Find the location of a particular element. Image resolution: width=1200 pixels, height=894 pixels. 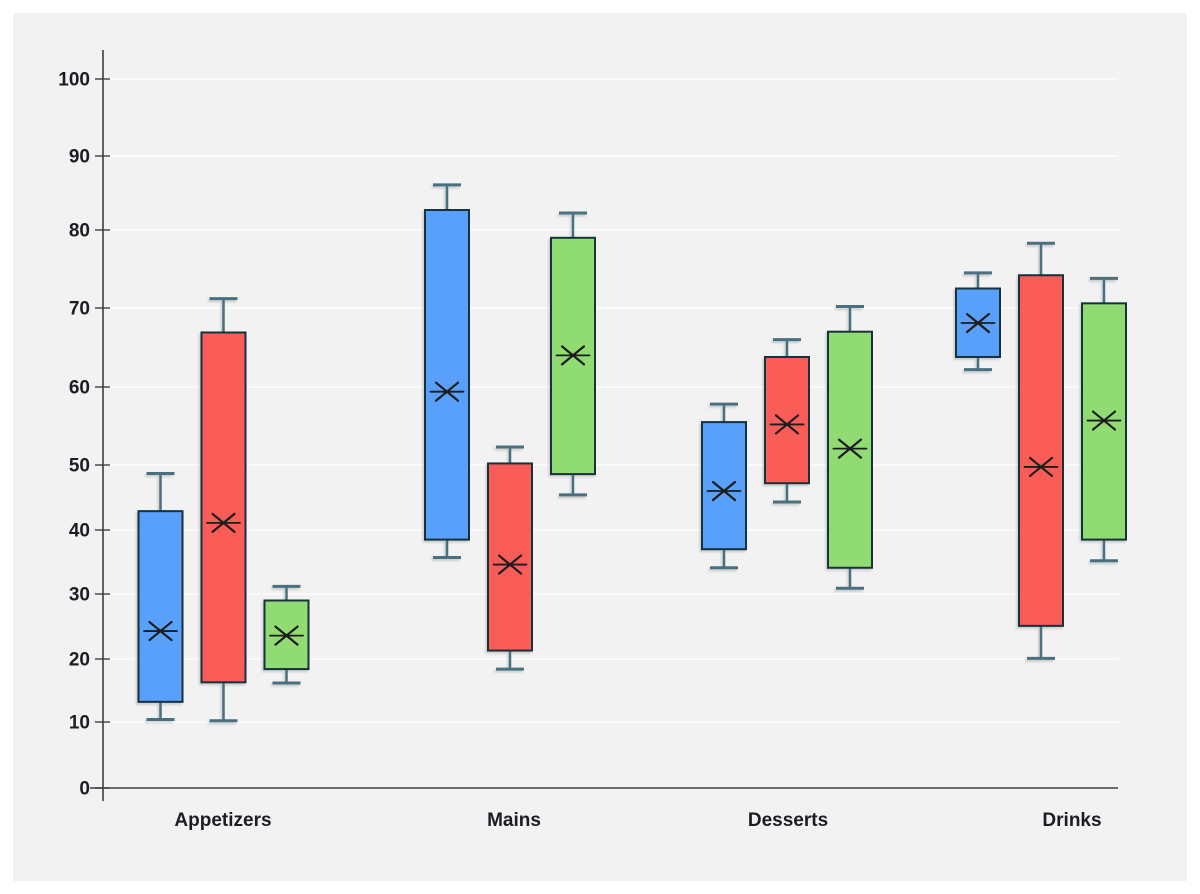

box-plot-appetizers-green is located at coordinates (286, 634).